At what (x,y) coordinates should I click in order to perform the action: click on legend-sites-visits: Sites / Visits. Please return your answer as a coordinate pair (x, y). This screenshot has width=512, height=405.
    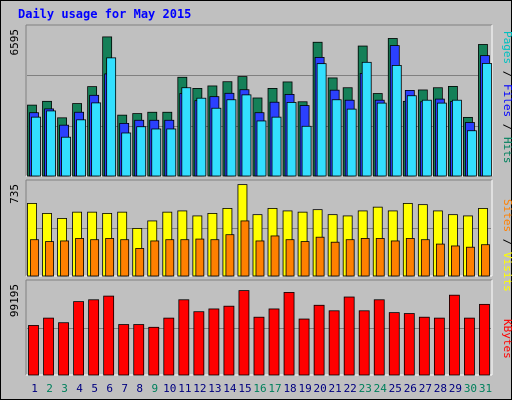
    Looking at the image, I should click on (506, 245).